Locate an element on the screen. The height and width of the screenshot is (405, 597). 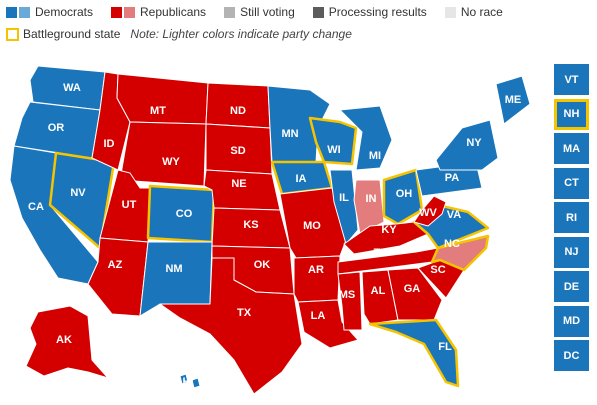
state-ms is located at coordinates (350, 301).